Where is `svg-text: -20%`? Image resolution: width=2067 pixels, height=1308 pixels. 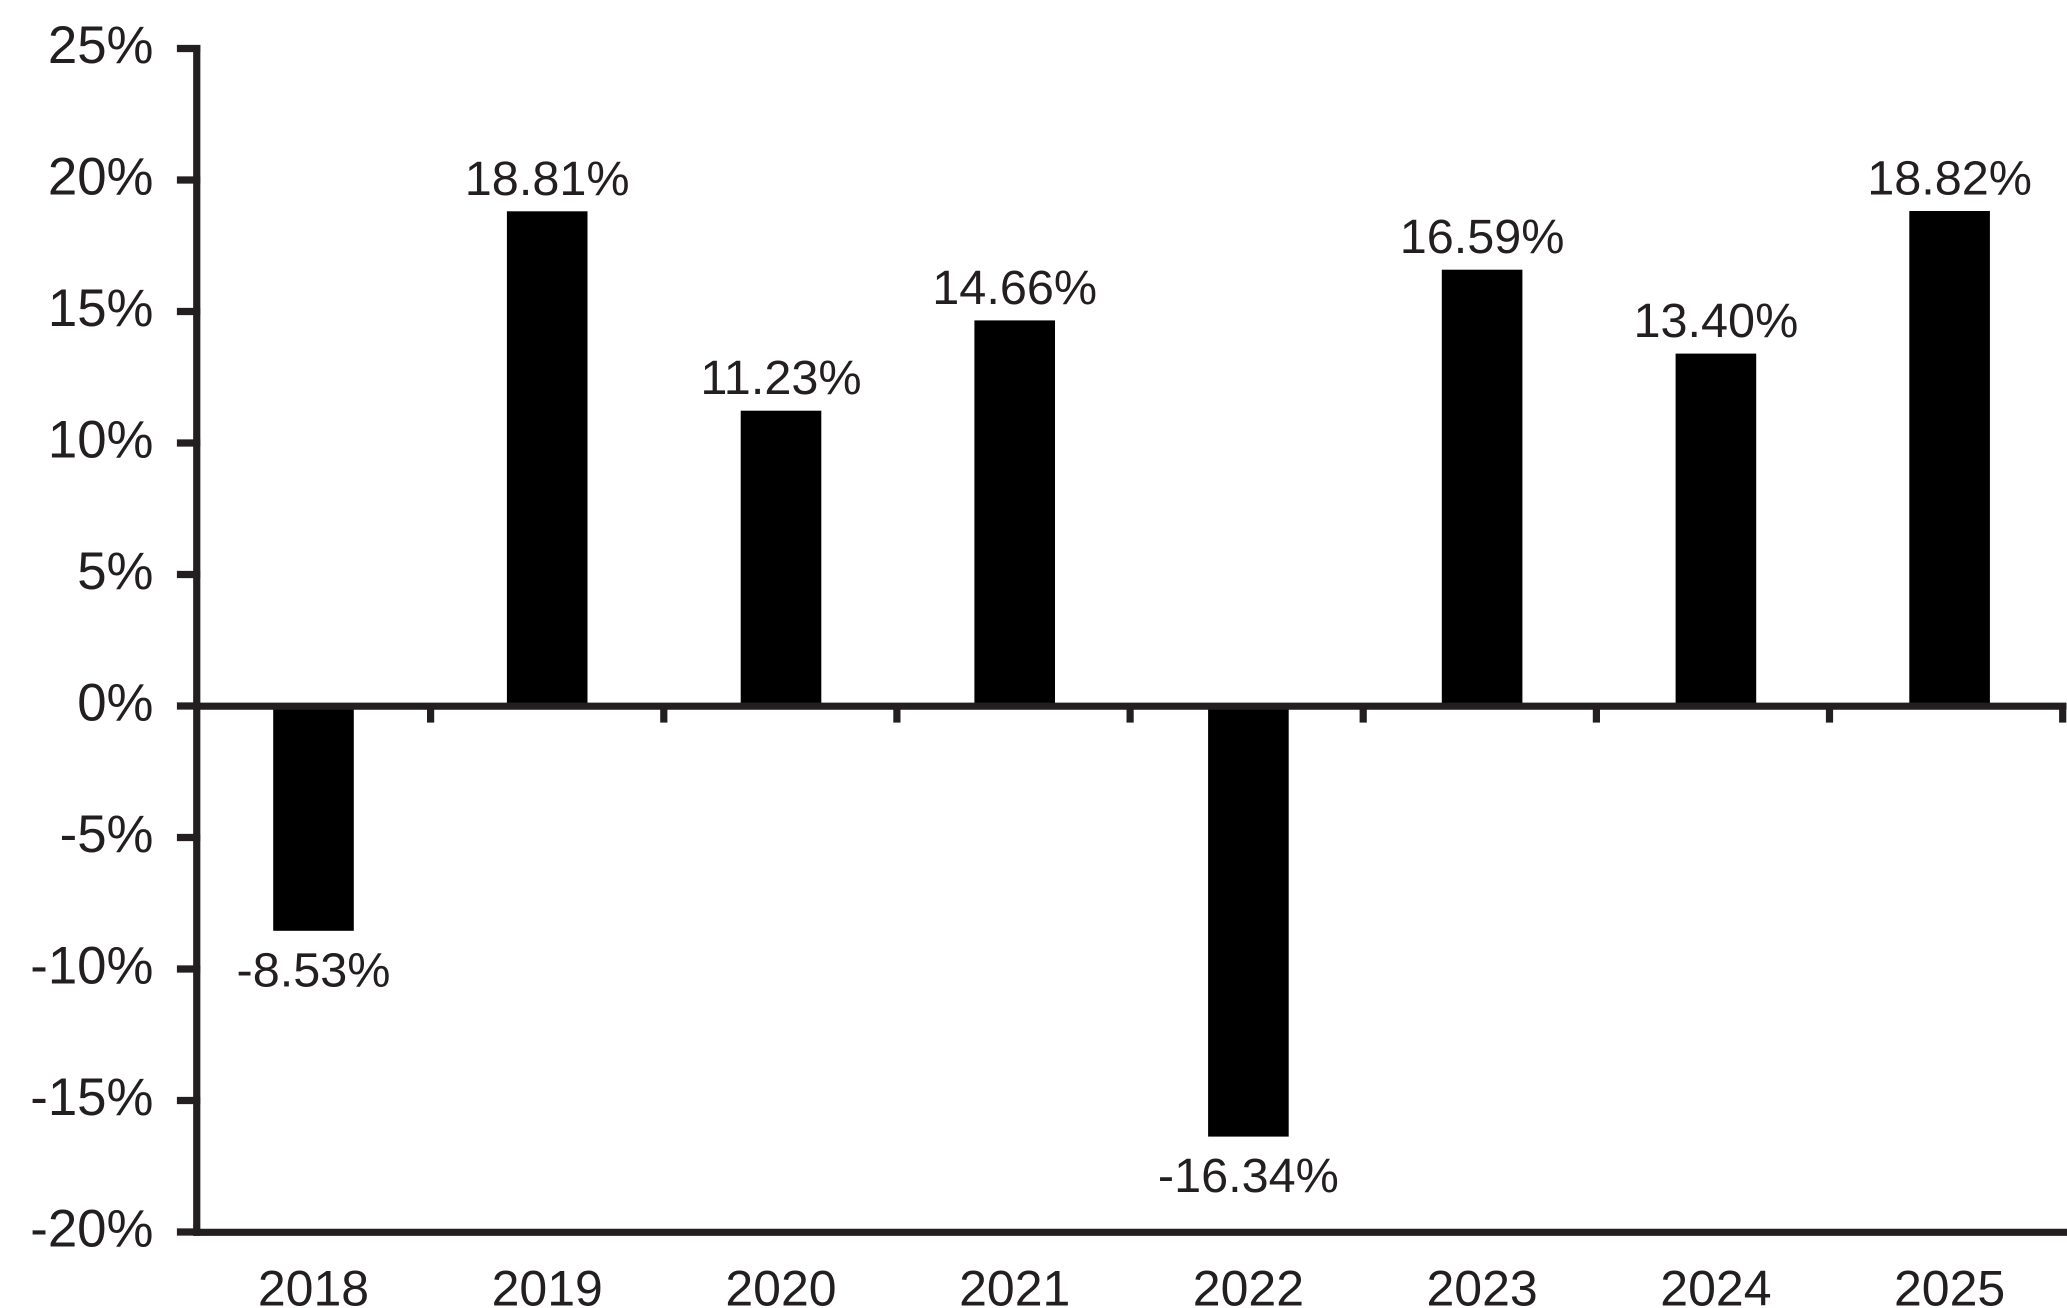
svg-text: -20% is located at coordinates (91, 1229).